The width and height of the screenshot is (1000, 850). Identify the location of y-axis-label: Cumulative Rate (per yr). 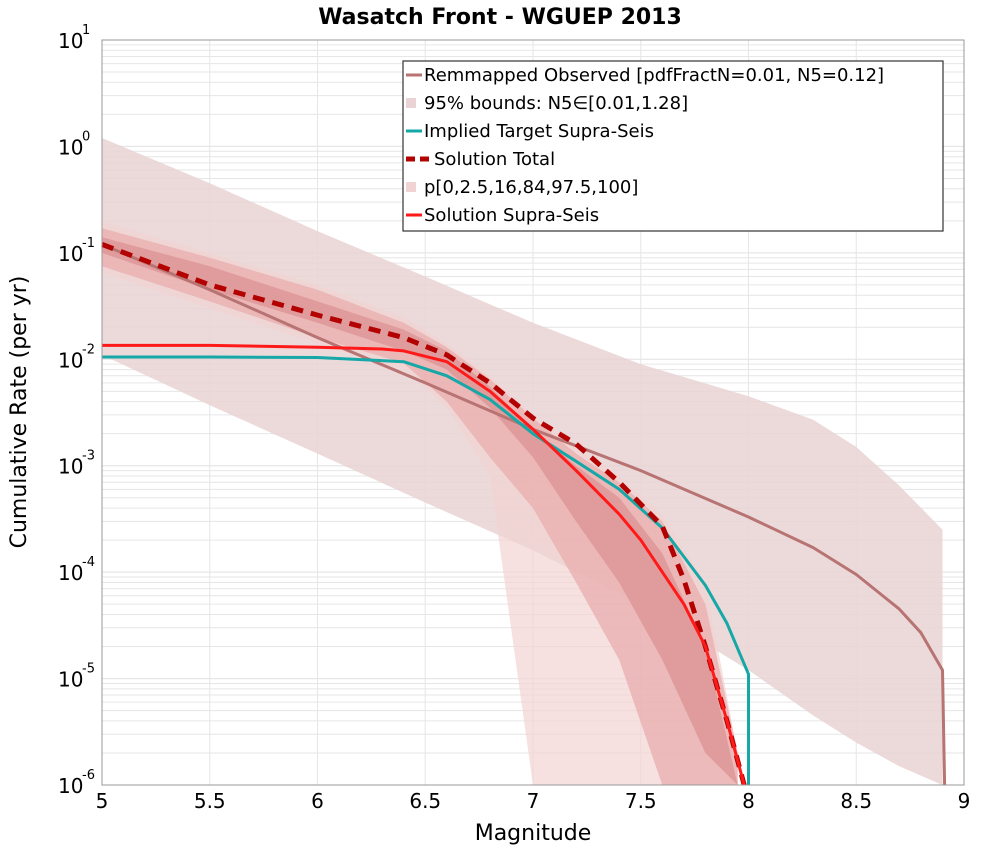
(19, 412).